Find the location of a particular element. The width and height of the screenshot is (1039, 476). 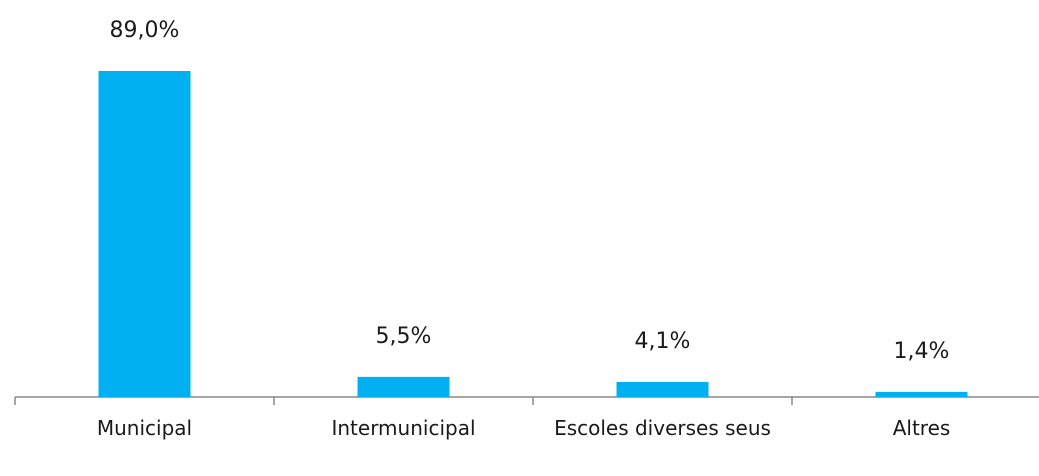

data-label: 5,5% is located at coordinates (404, 336).